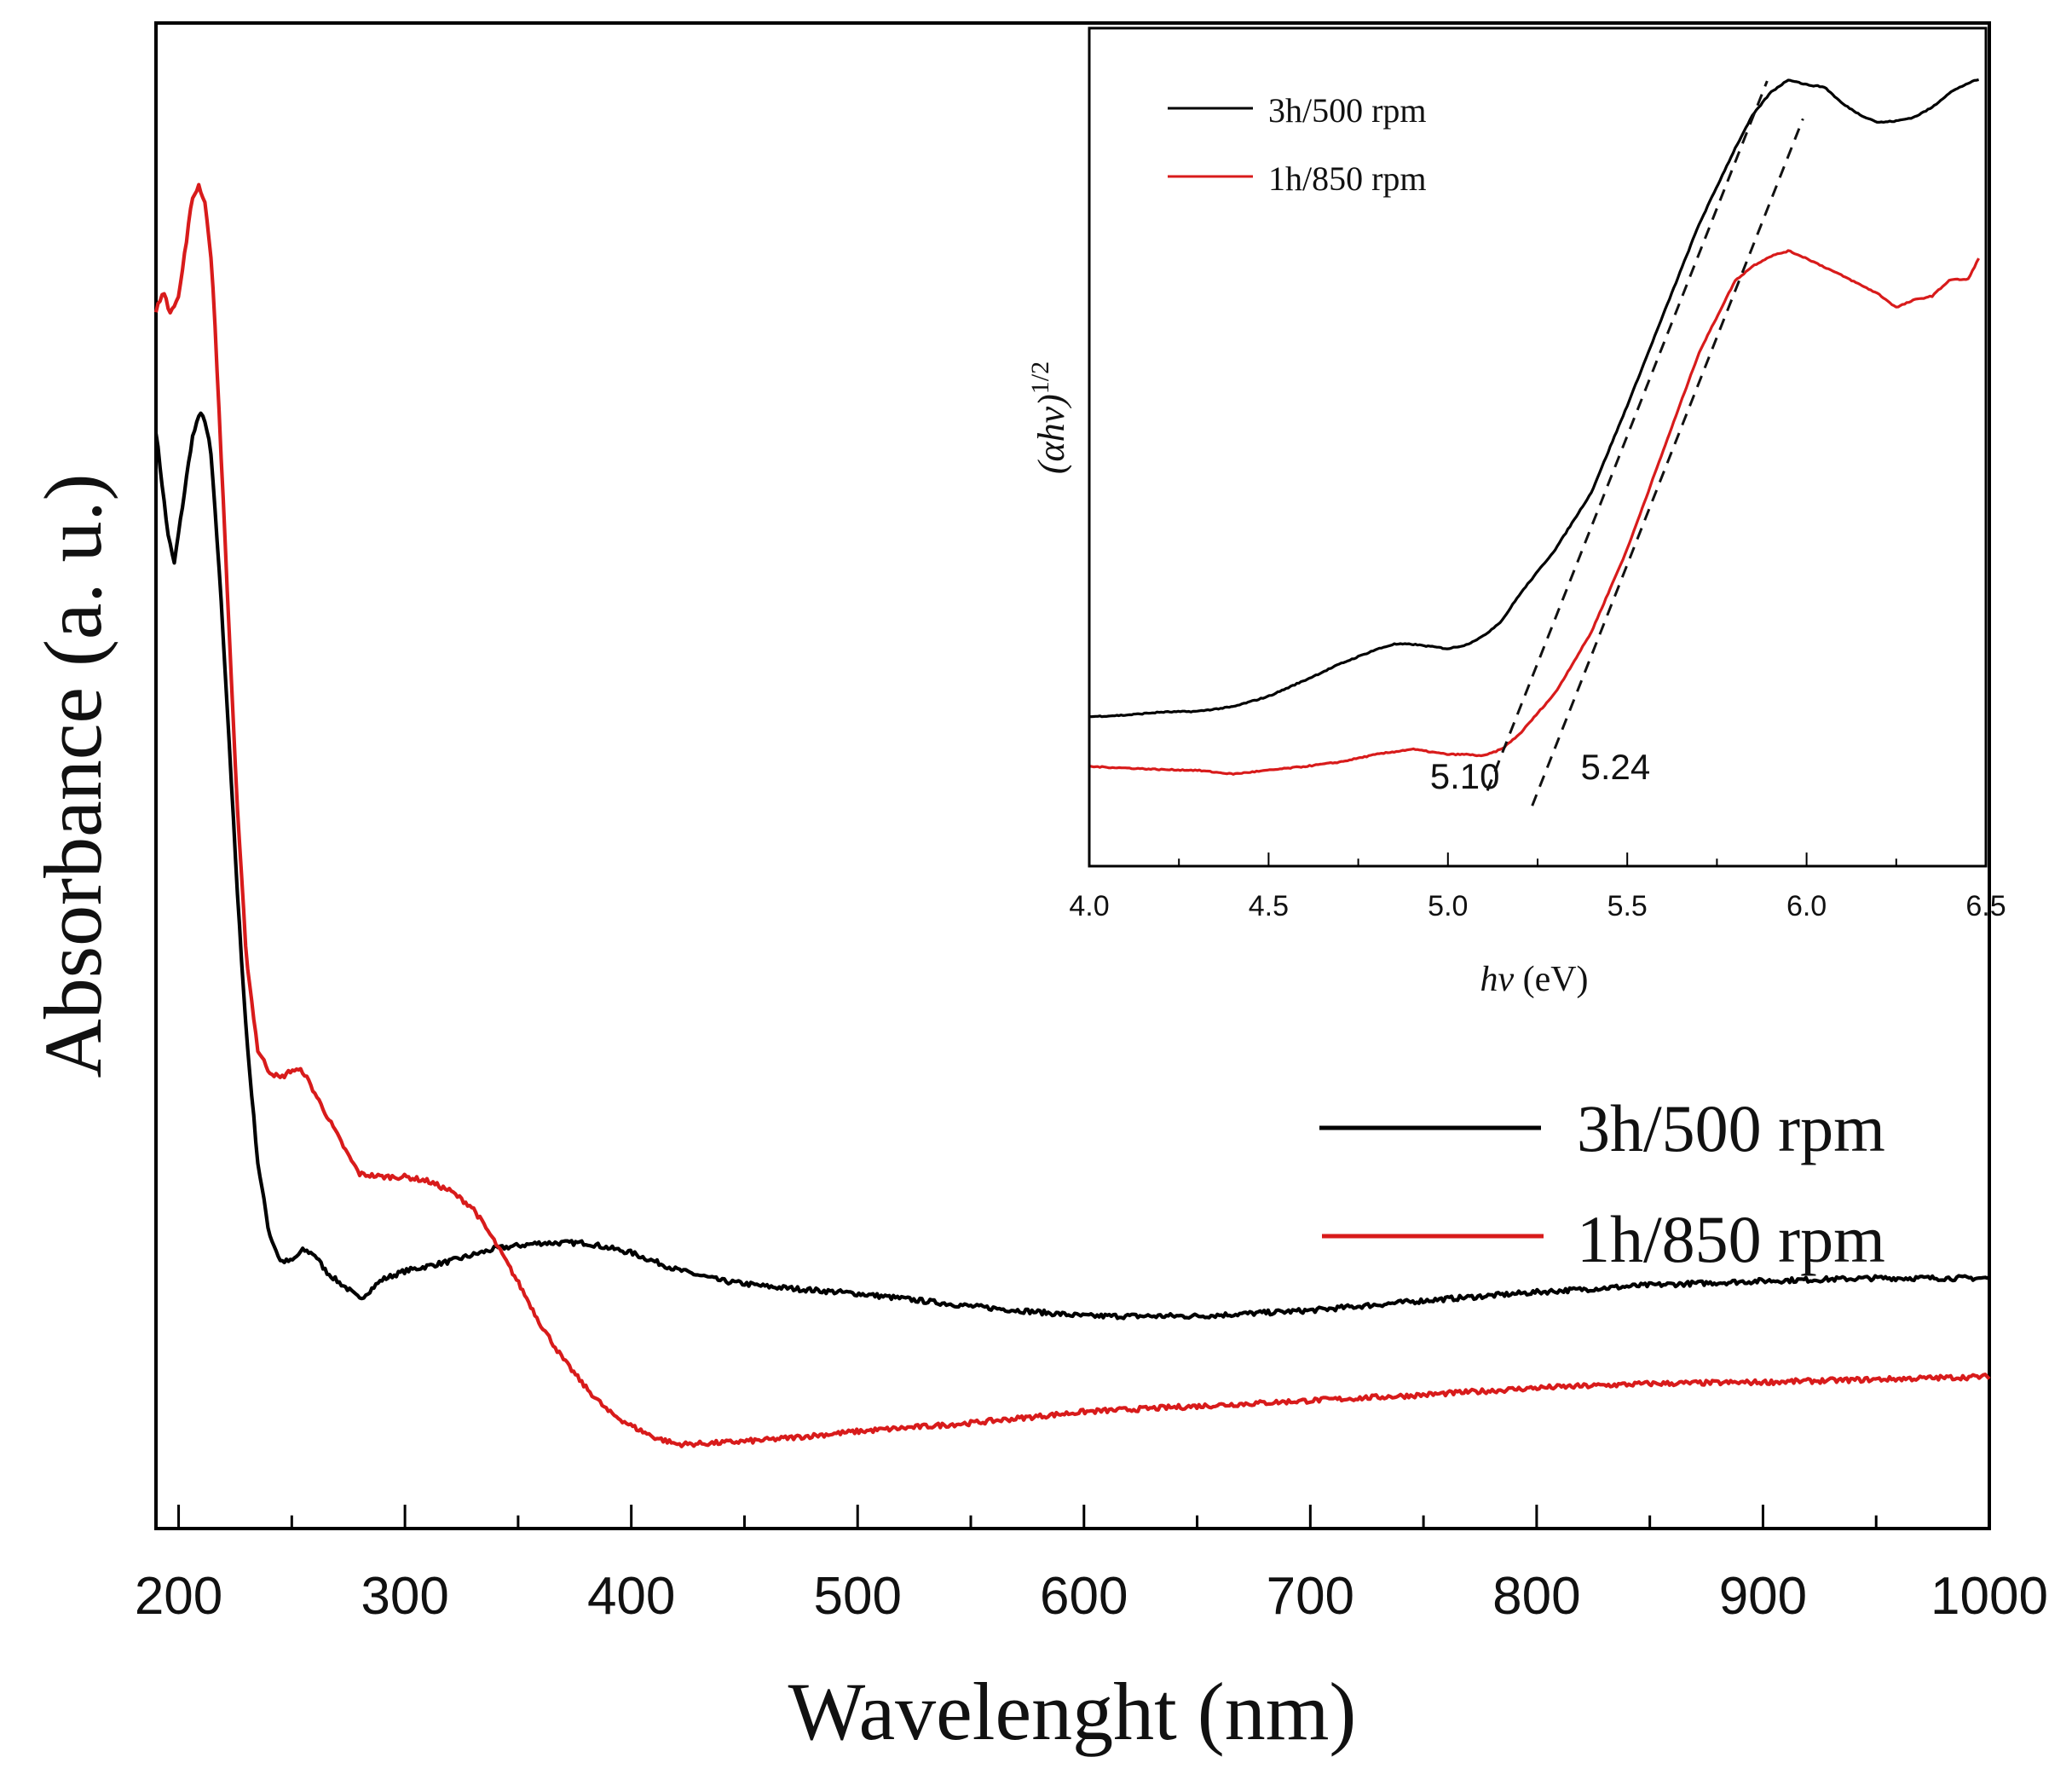 The height and width of the screenshot is (1786, 2072). I want to click on inset-legend: 3h/500 rpm 1h/850 rpm, so click(1298, 145).